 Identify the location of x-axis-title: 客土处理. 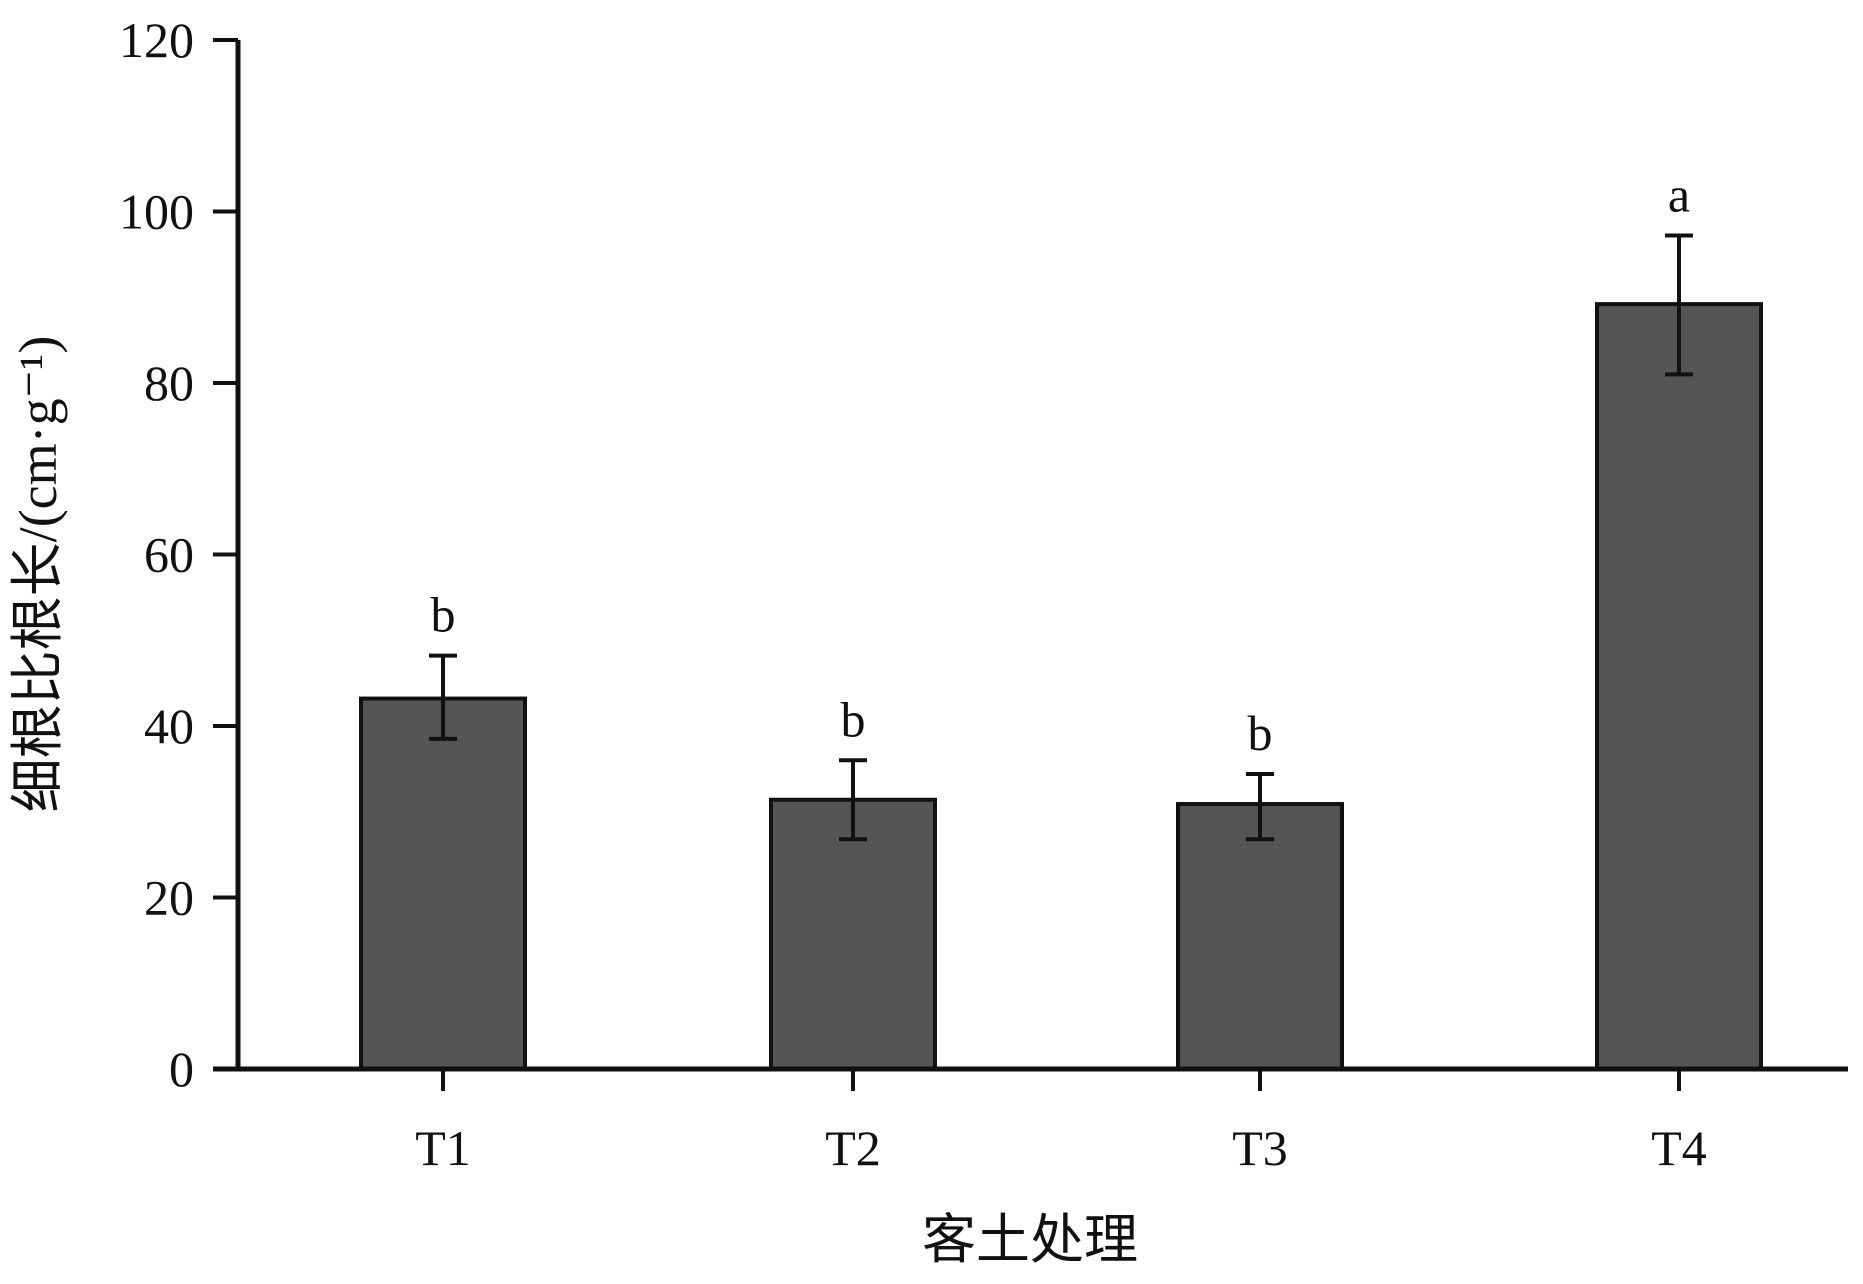
(1030, 1240).